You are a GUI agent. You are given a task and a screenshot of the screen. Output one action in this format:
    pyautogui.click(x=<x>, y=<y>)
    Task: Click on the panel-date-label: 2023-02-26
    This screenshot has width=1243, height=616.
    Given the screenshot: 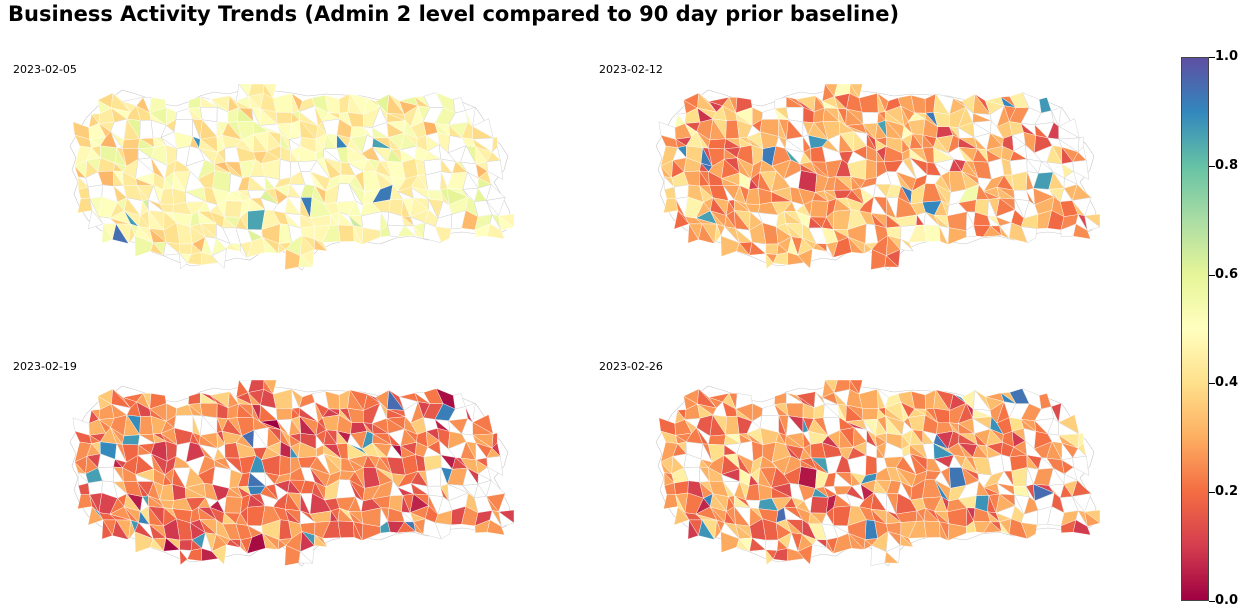 What is the action you would take?
    pyautogui.click(x=631, y=366)
    